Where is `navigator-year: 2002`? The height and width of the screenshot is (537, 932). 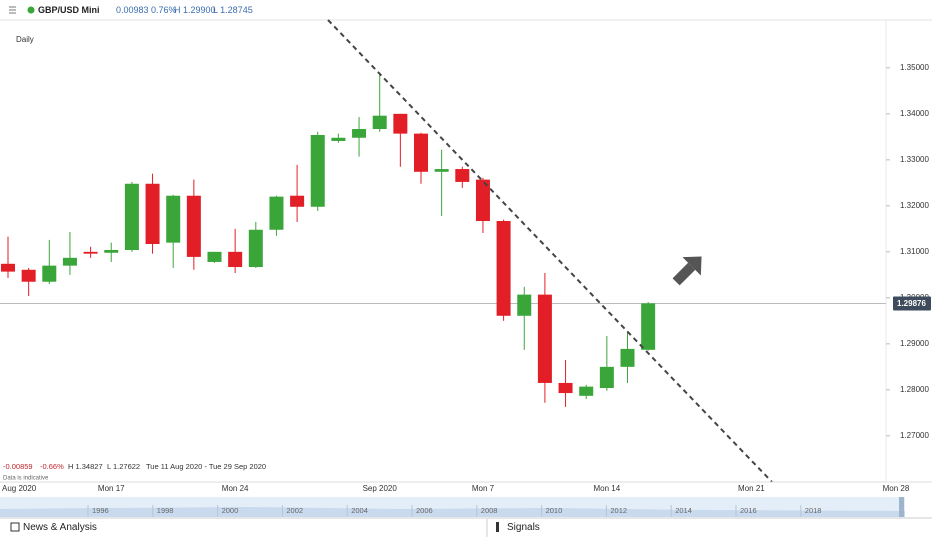
navigator-year: 2002 is located at coordinates (294, 510).